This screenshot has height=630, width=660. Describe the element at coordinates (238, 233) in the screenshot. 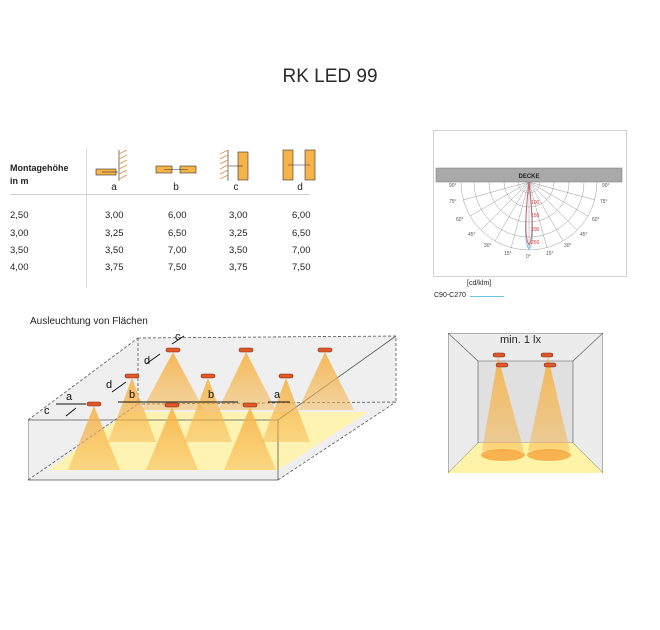

I see `row-c: 3,25` at that location.